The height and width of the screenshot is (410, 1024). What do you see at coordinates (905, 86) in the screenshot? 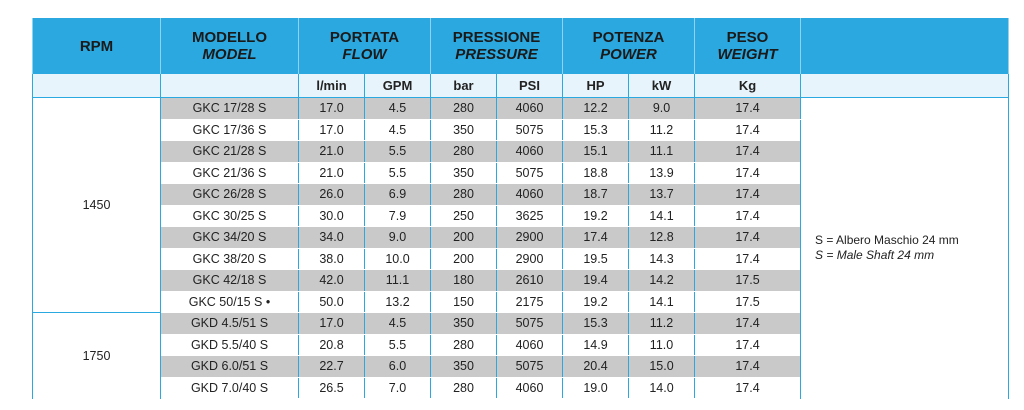
I see `empty-cell` at bounding box center [905, 86].